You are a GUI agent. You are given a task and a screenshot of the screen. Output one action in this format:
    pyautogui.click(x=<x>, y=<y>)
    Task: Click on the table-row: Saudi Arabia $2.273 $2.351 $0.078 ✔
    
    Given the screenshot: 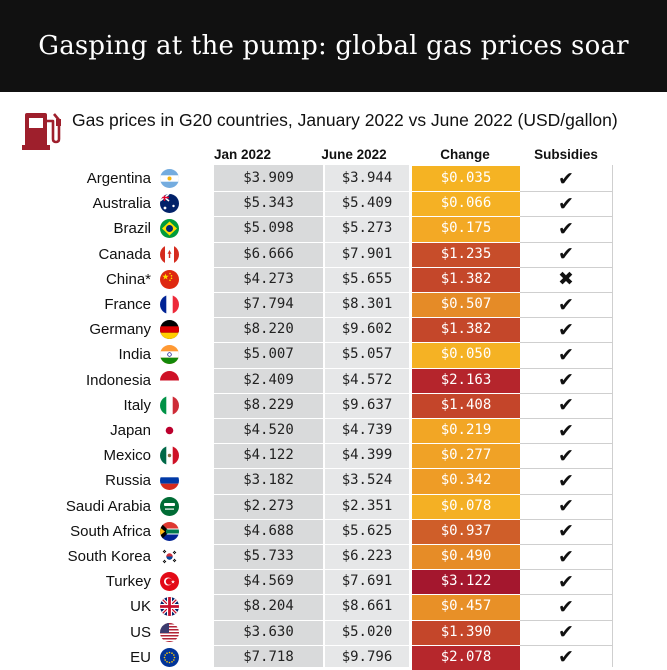 What is the action you would take?
    pyautogui.click(x=333, y=506)
    